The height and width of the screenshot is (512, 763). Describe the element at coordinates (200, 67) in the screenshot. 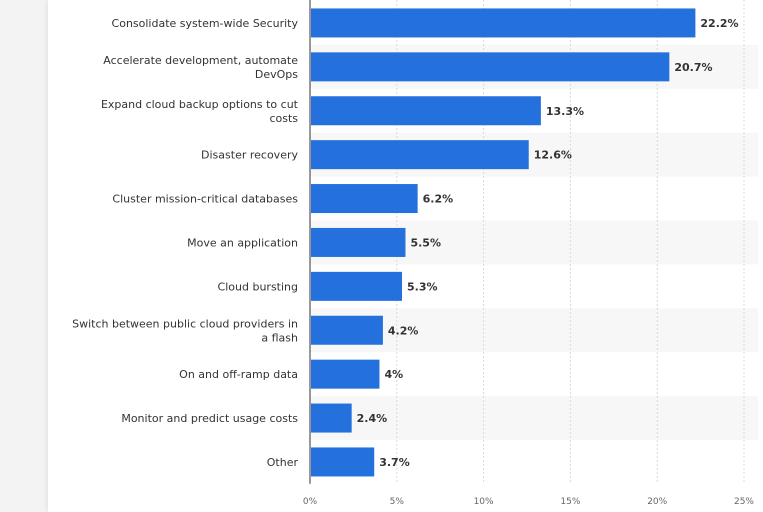

I see `category-label: Accelerate development, automate DevOps` at that location.